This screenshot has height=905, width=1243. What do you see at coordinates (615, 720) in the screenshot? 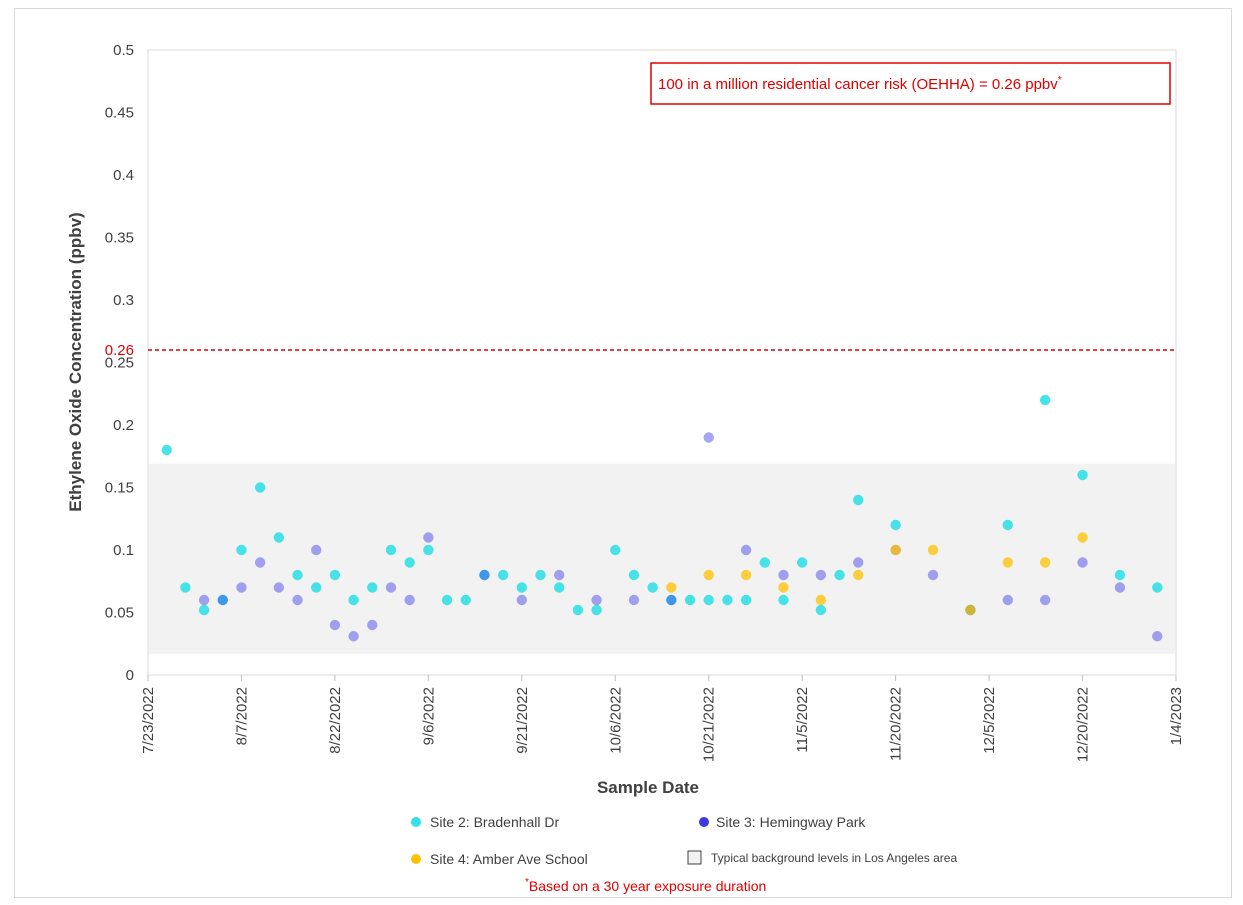
I see `x-tick-label: 10/6/2022` at bounding box center [615, 720].